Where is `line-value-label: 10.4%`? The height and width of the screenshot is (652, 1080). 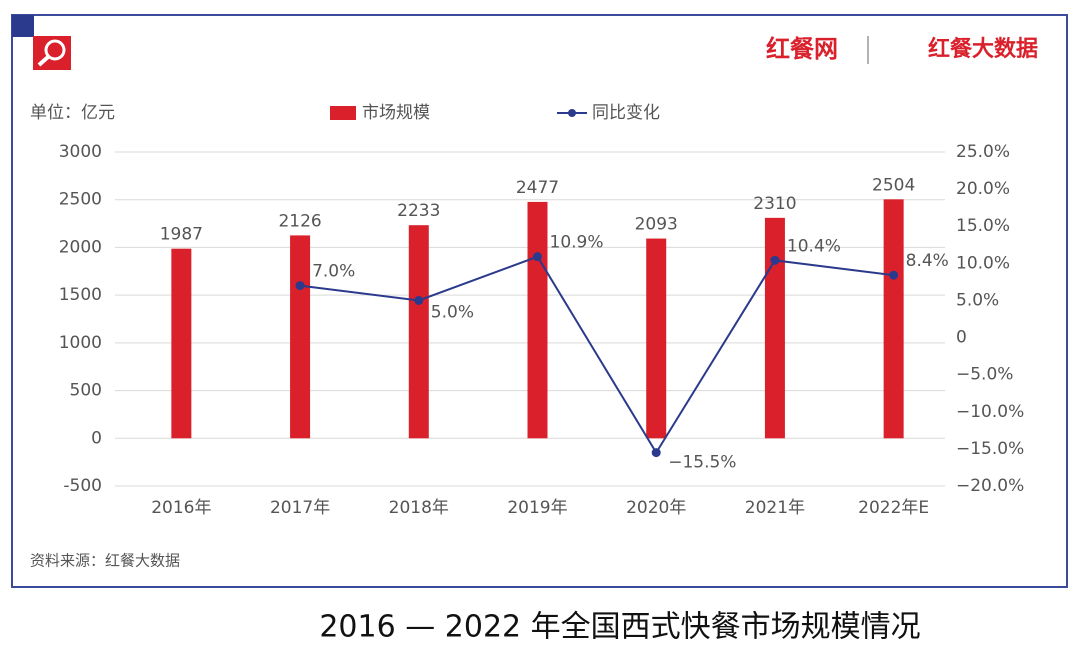 line-value-label: 10.4% is located at coordinates (814, 246).